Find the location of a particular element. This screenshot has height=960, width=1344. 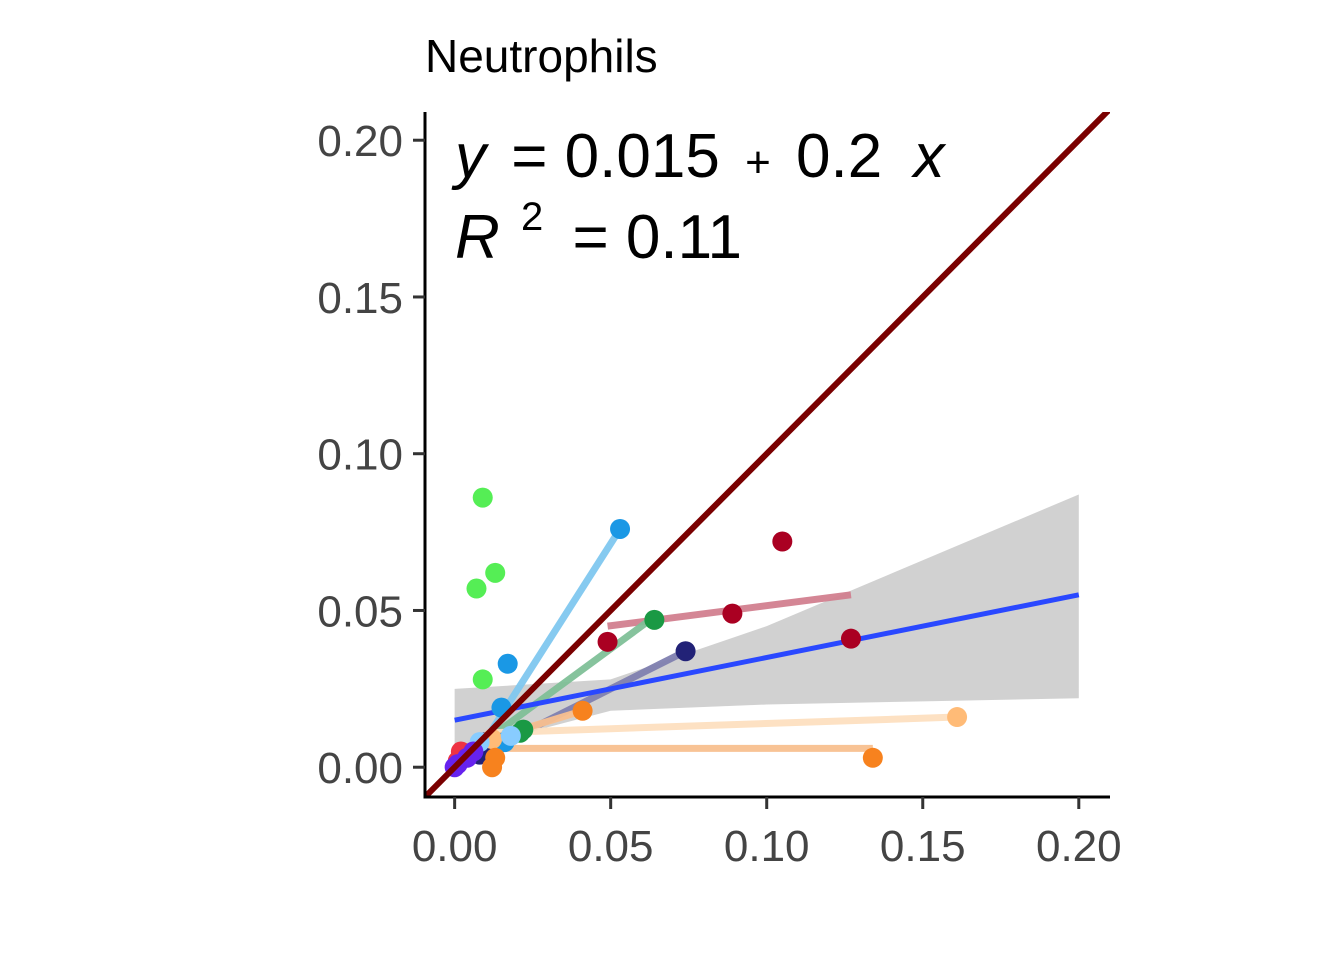

confidence-band-area is located at coordinates (766, 623).